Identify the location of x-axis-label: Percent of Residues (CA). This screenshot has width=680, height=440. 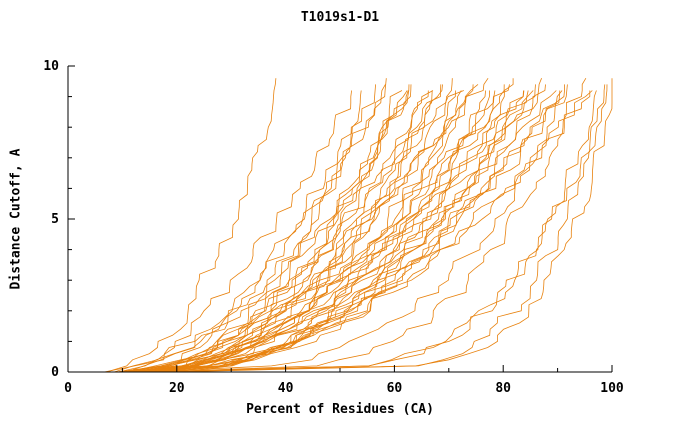
(340, 409).